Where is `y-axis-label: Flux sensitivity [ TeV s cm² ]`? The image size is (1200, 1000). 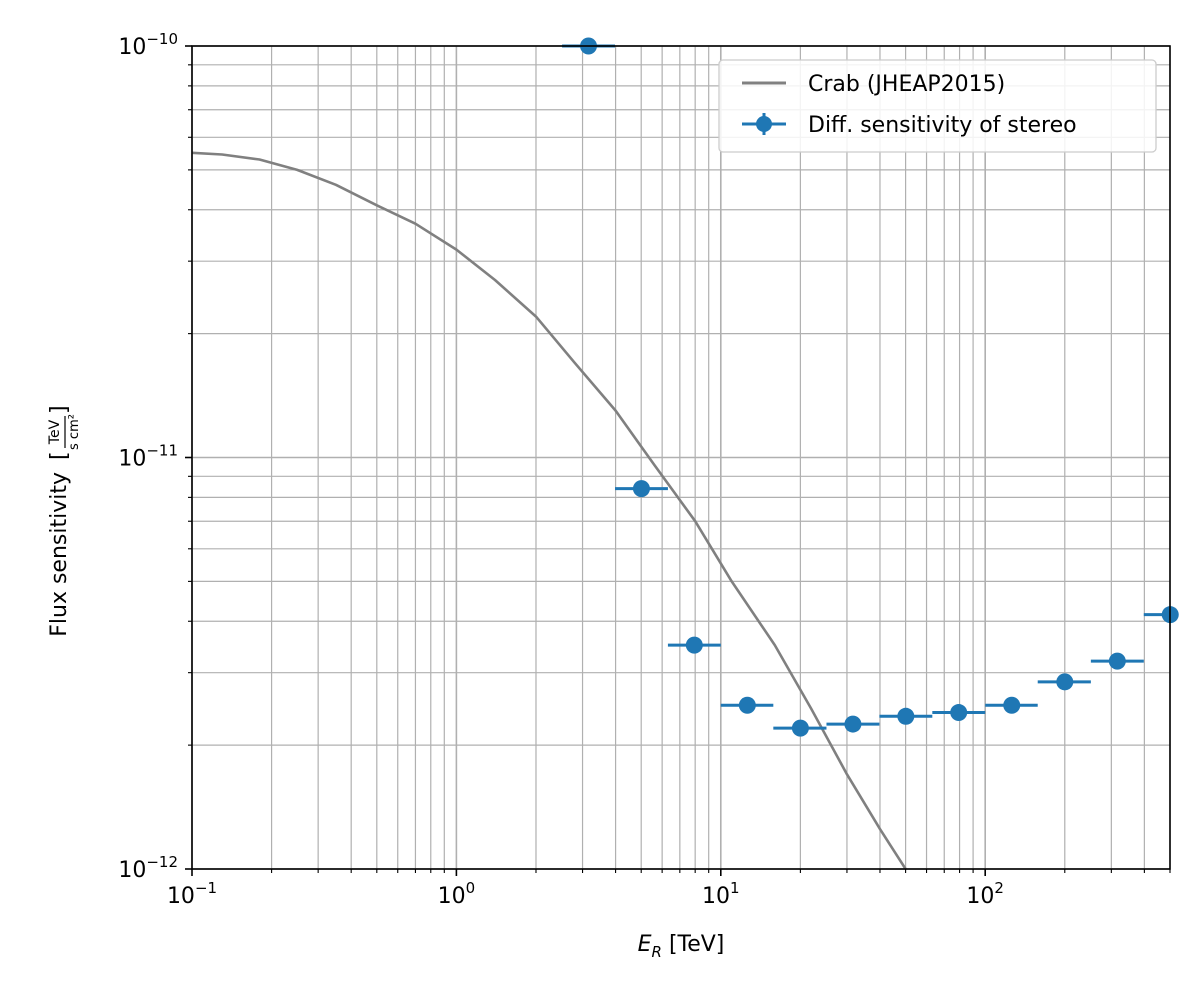
y-axis-label: Flux sensitivity [ TeV s cm² ] is located at coordinates (64, 520).